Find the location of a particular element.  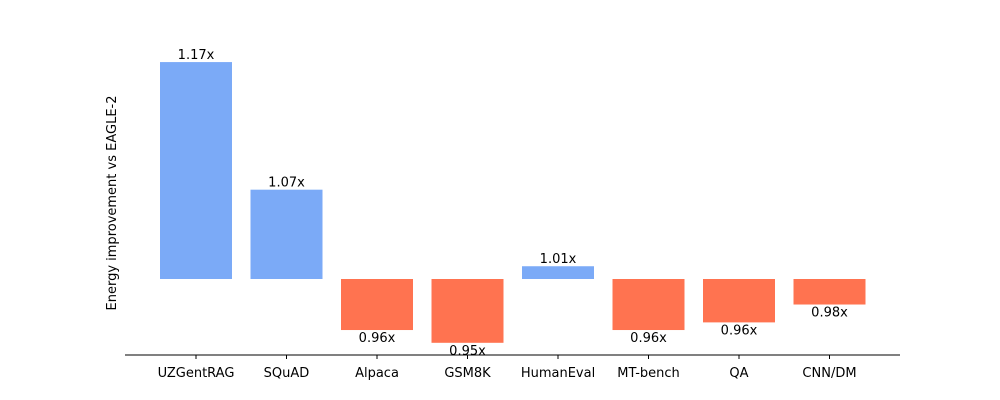

x-tick-label: UZGentRAG is located at coordinates (196, 373).